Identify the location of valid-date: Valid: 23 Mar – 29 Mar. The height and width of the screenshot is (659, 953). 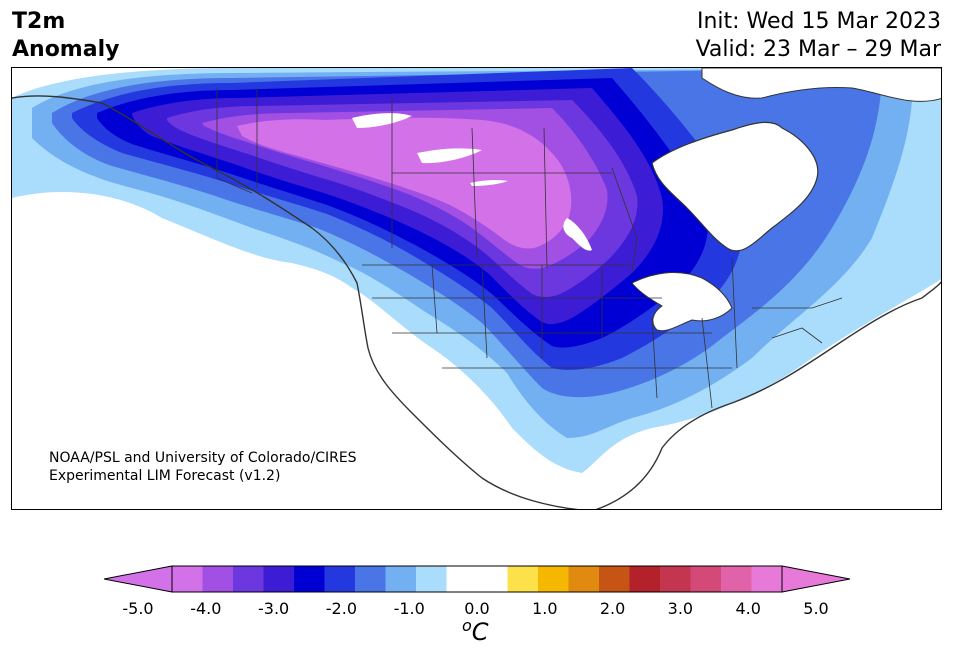
(818, 49).